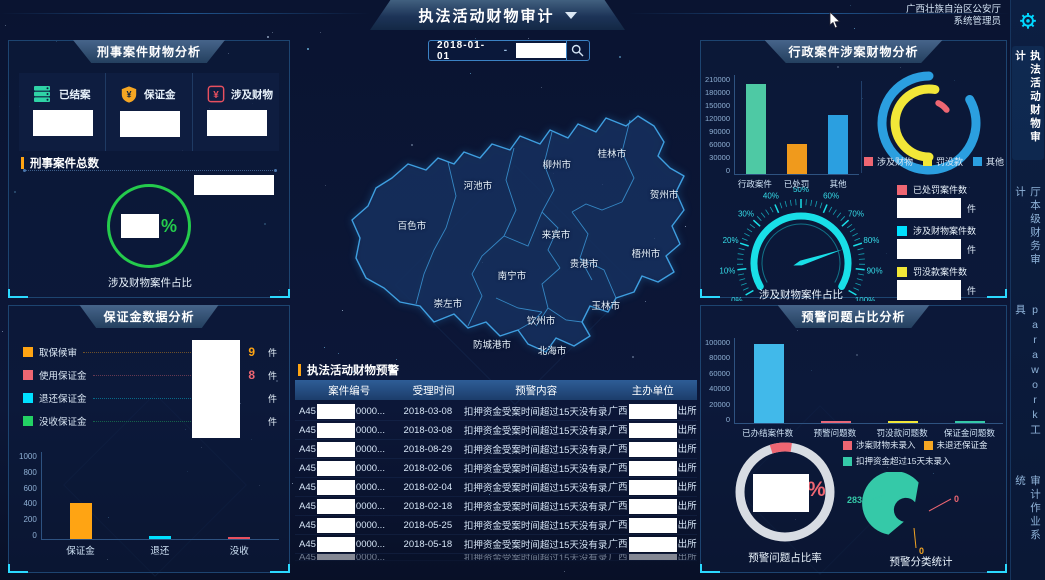  What do you see at coordinates (719, 381) in the screenshot?
I see `y-axis: 100000 80000 60000 40000 20000 0` at bounding box center [719, 381].